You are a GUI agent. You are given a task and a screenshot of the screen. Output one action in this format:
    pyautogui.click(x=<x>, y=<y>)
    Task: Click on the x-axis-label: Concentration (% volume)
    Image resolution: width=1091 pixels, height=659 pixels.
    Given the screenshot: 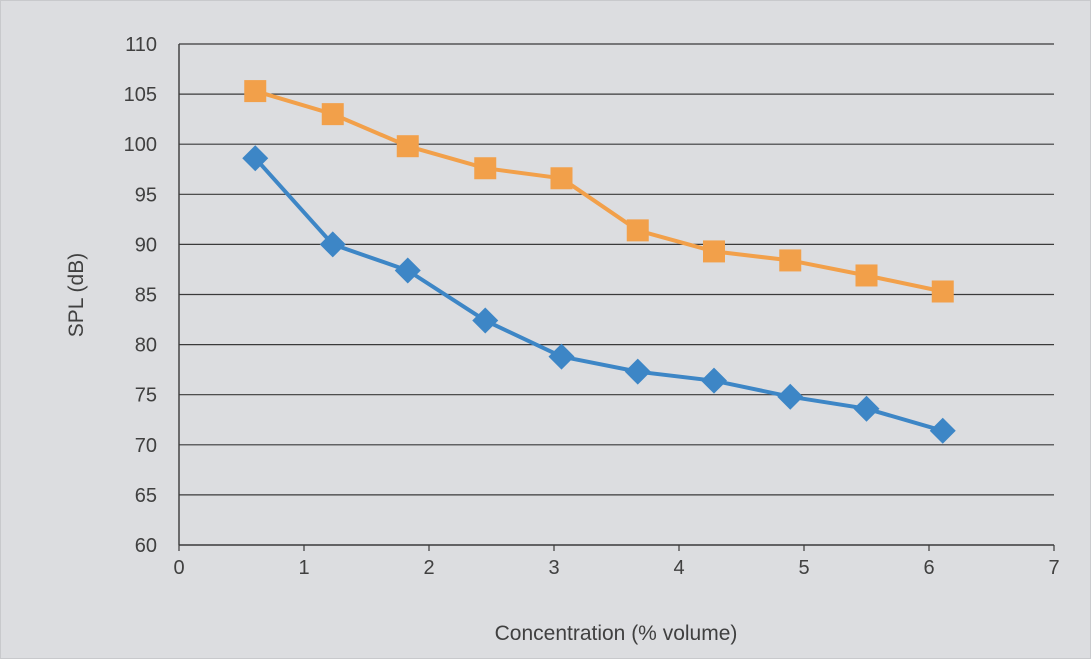 What is the action you would take?
    pyautogui.click(x=616, y=633)
    